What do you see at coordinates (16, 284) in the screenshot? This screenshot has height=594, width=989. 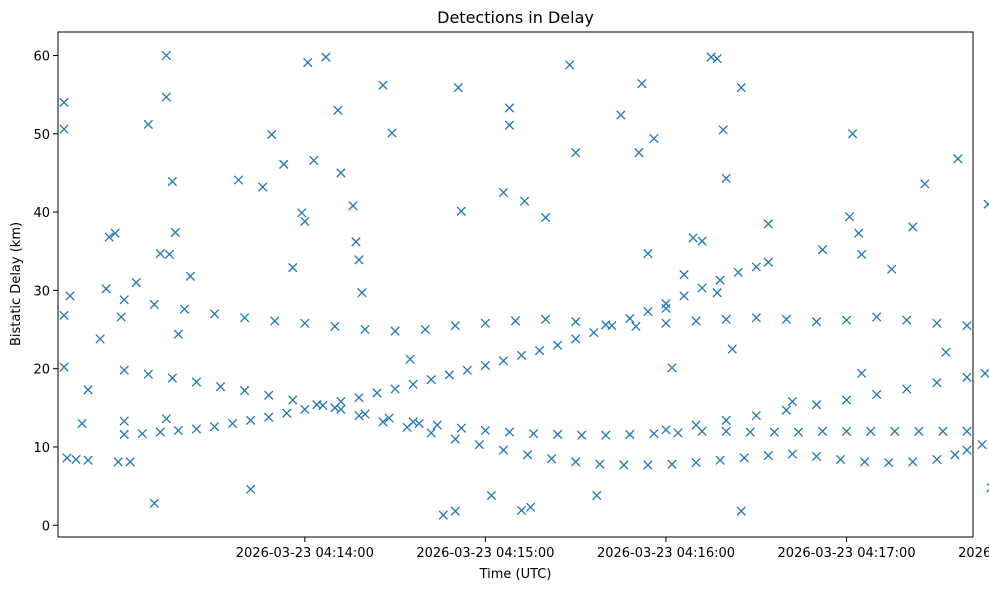 I see `y-axis-label: Bistatic Delay (km)` at bounding box center [16, 284].